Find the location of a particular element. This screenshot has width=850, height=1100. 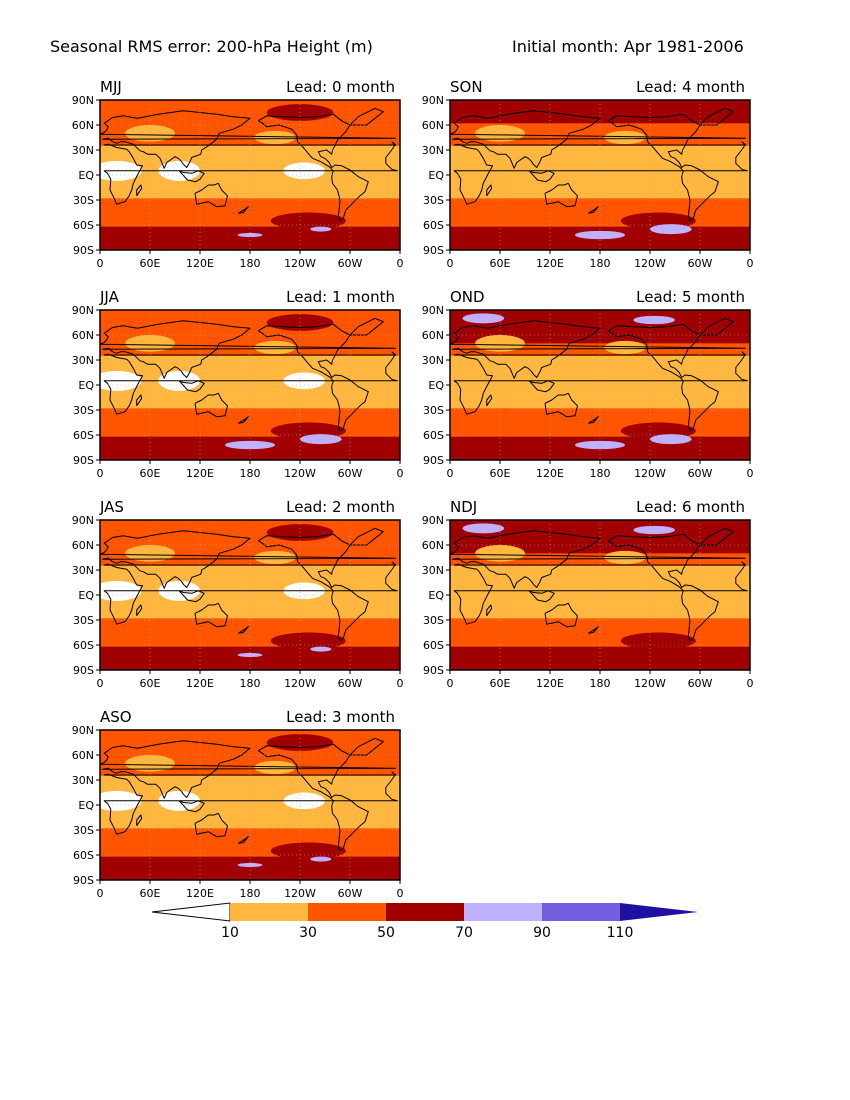

panel-season-label: MJJ is located at coordinates (111, 87).